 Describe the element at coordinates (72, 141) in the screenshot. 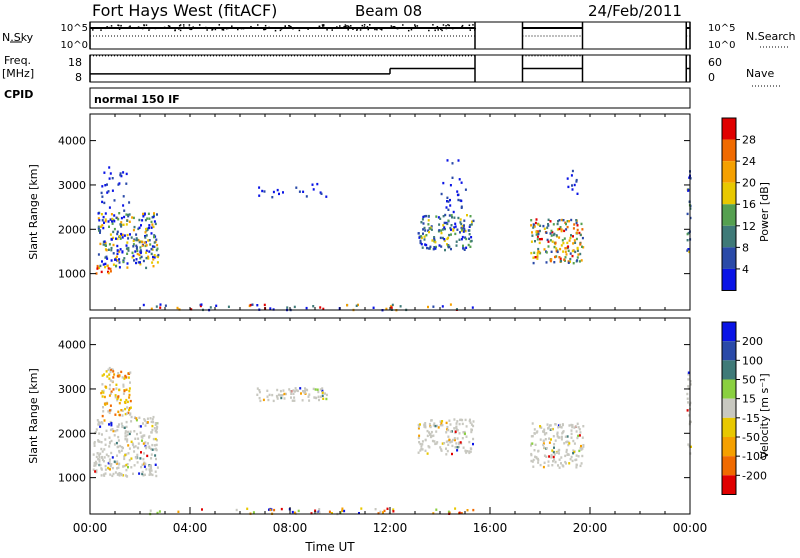

I see `y-tick-label: 4000` at that location.